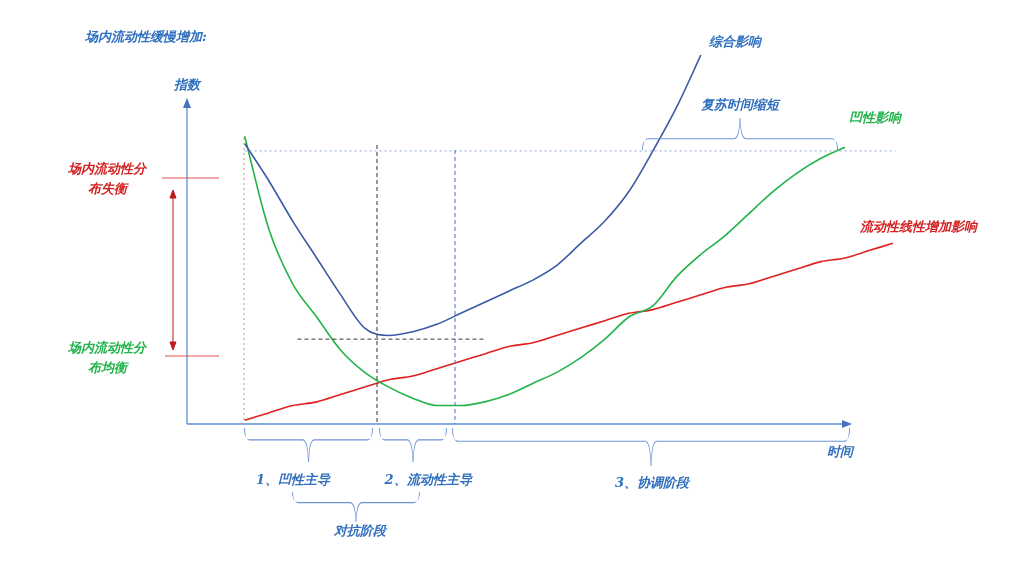  Describe the element at coordinates (107, 358) in the screenshot. I see `text: 场内流动性分布均衡` at that location.